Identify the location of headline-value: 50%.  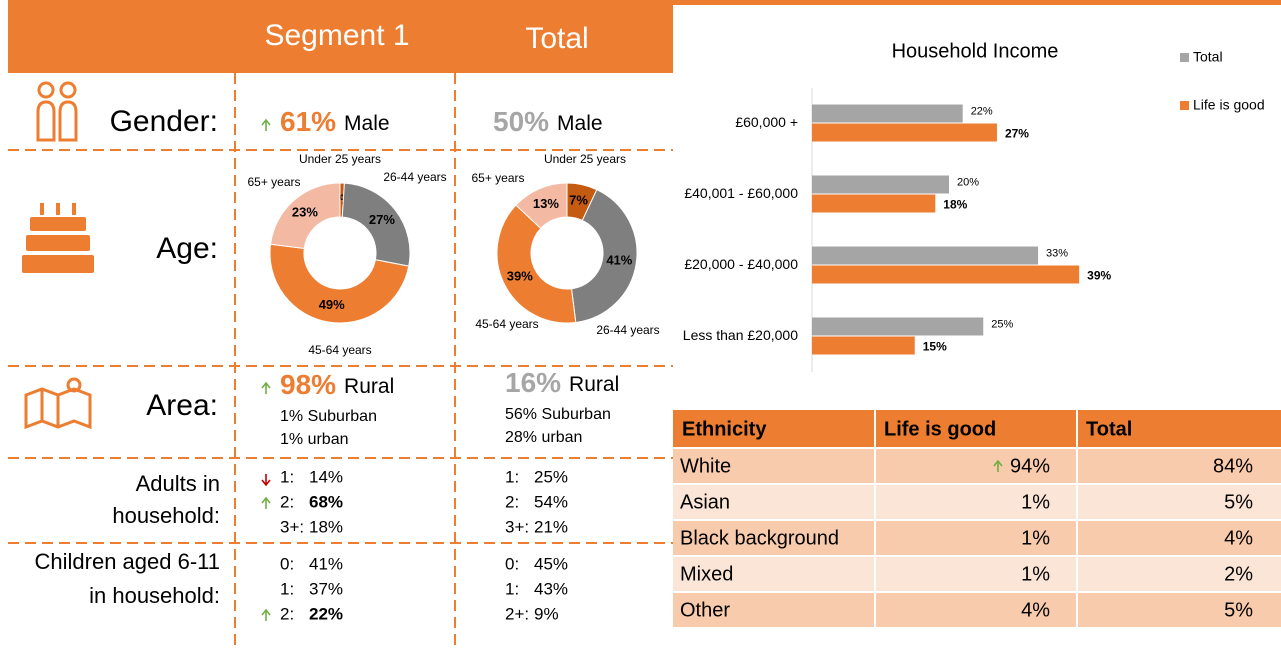
(521, 121).